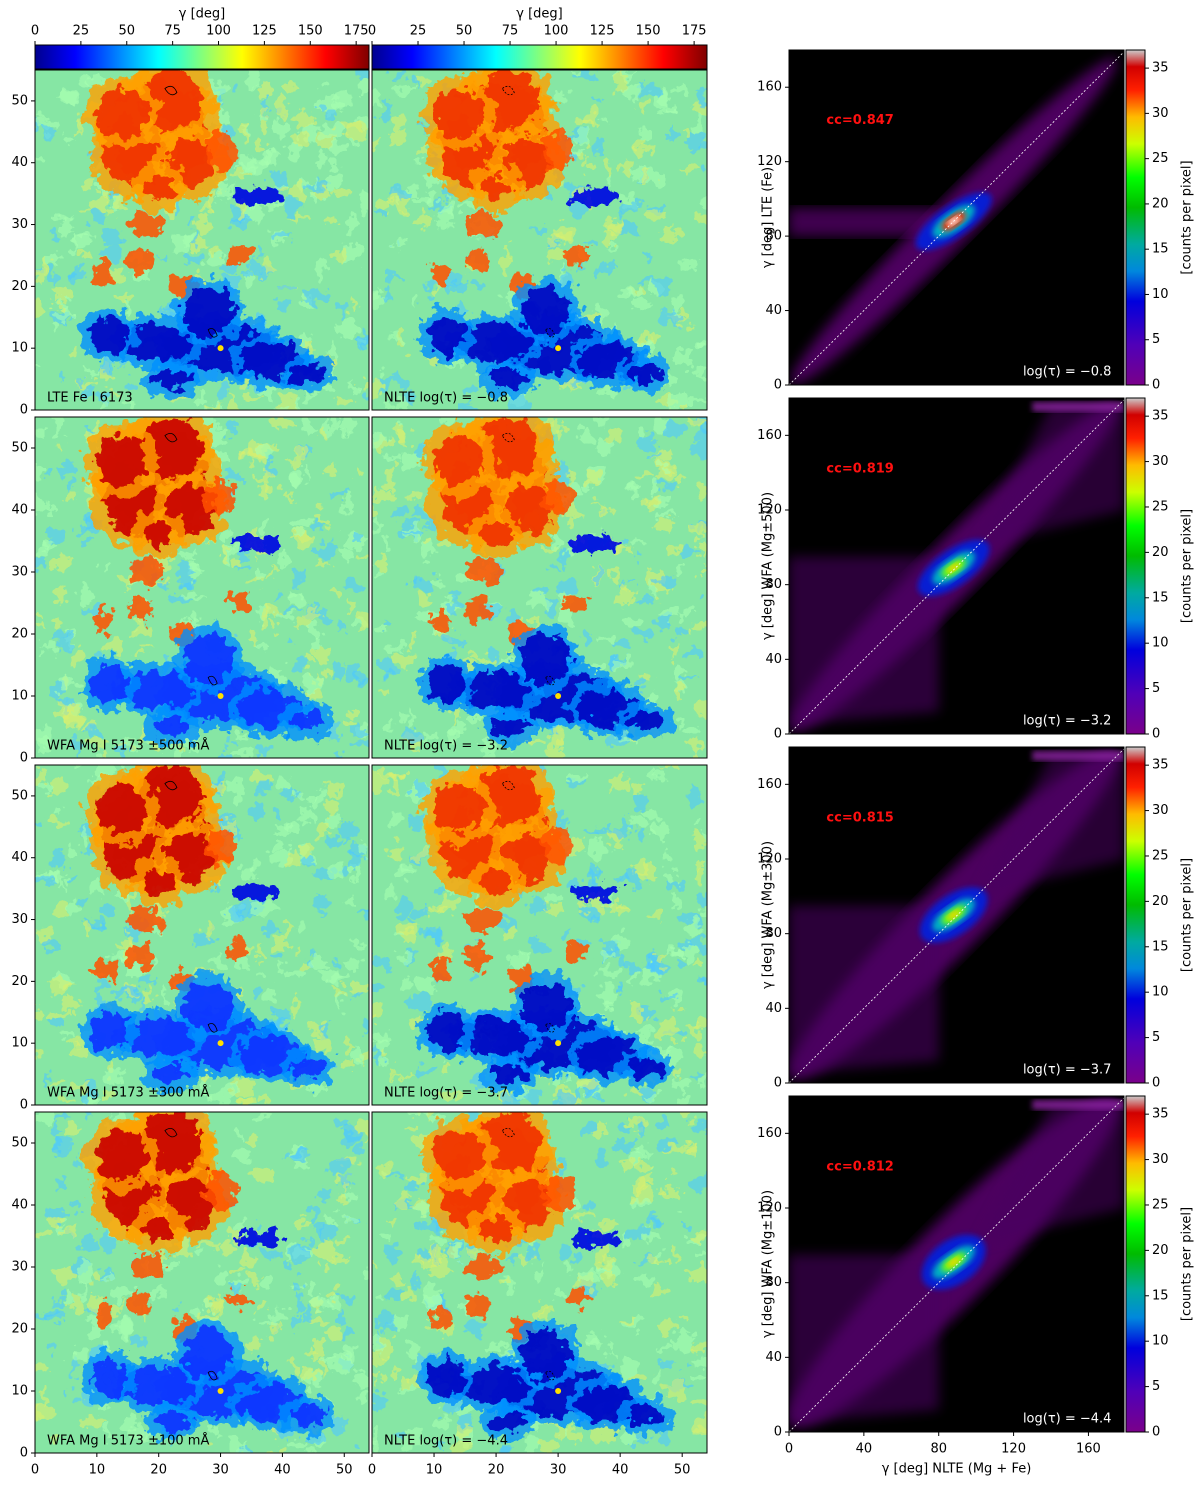  What do you see at coordinates (539, 14) in the screenshot?
I see `colorbar-label: γ [deg]` at bounding box center [539, 14].